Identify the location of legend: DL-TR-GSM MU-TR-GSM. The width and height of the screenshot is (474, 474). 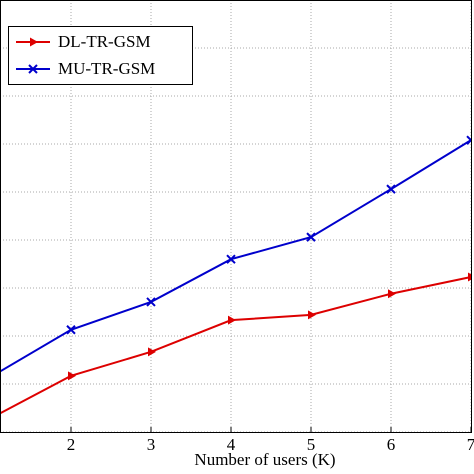
(100, 55).